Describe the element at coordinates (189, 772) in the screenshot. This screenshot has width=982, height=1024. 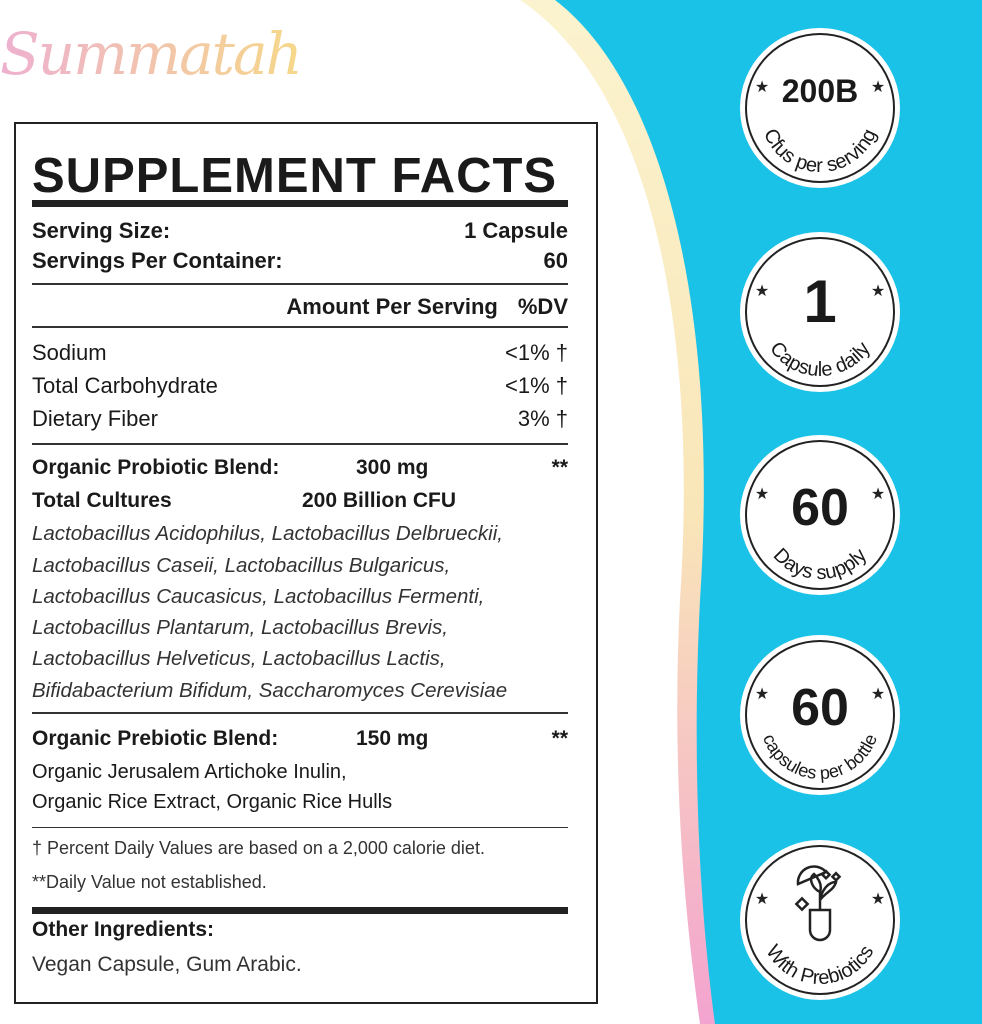
I see `prebiotic-line: Organic Jerusalem Artichoke Inulin,` at that location.